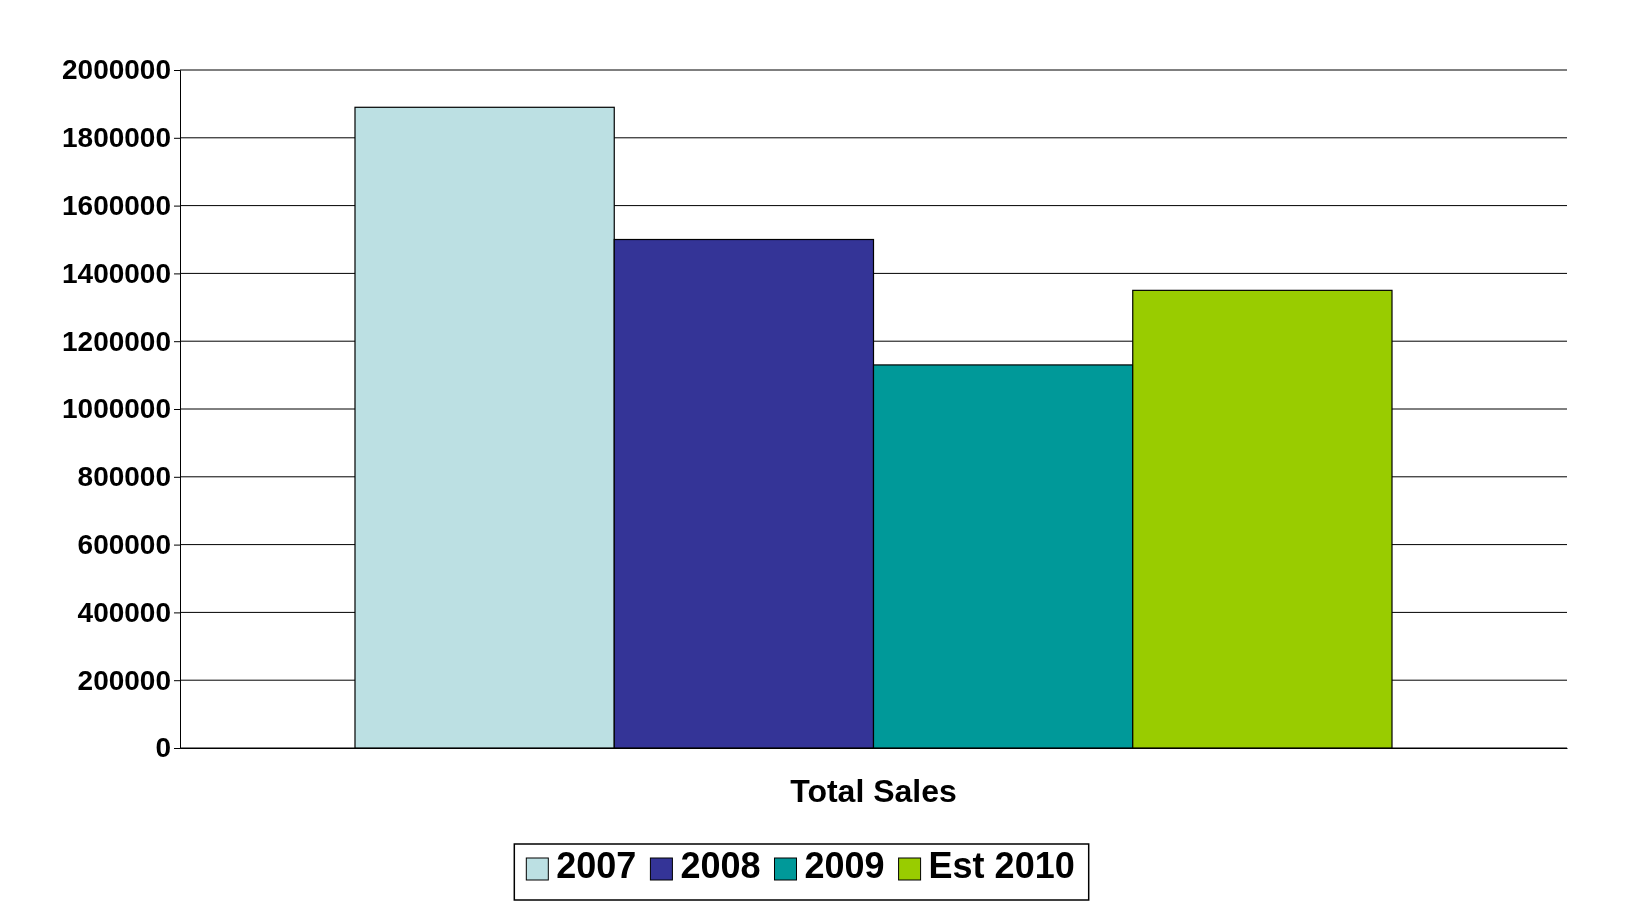 The width and height of the screenshot is (1627, 908). What do you see at coordinates (163, 748) in the screenshot?
I see `y-tick-label: 0` at bounding box center [163, 748].